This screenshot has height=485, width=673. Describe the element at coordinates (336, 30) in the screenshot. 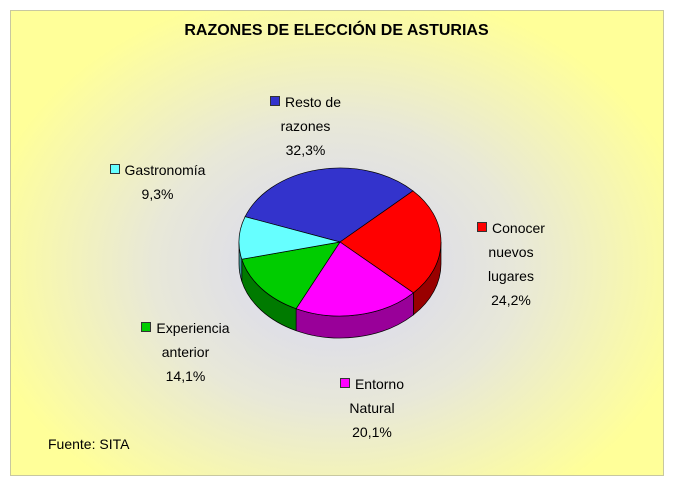

I see `chart-title: RAZONES DE ELECCIÓN DE ASTURIAS` at that location.